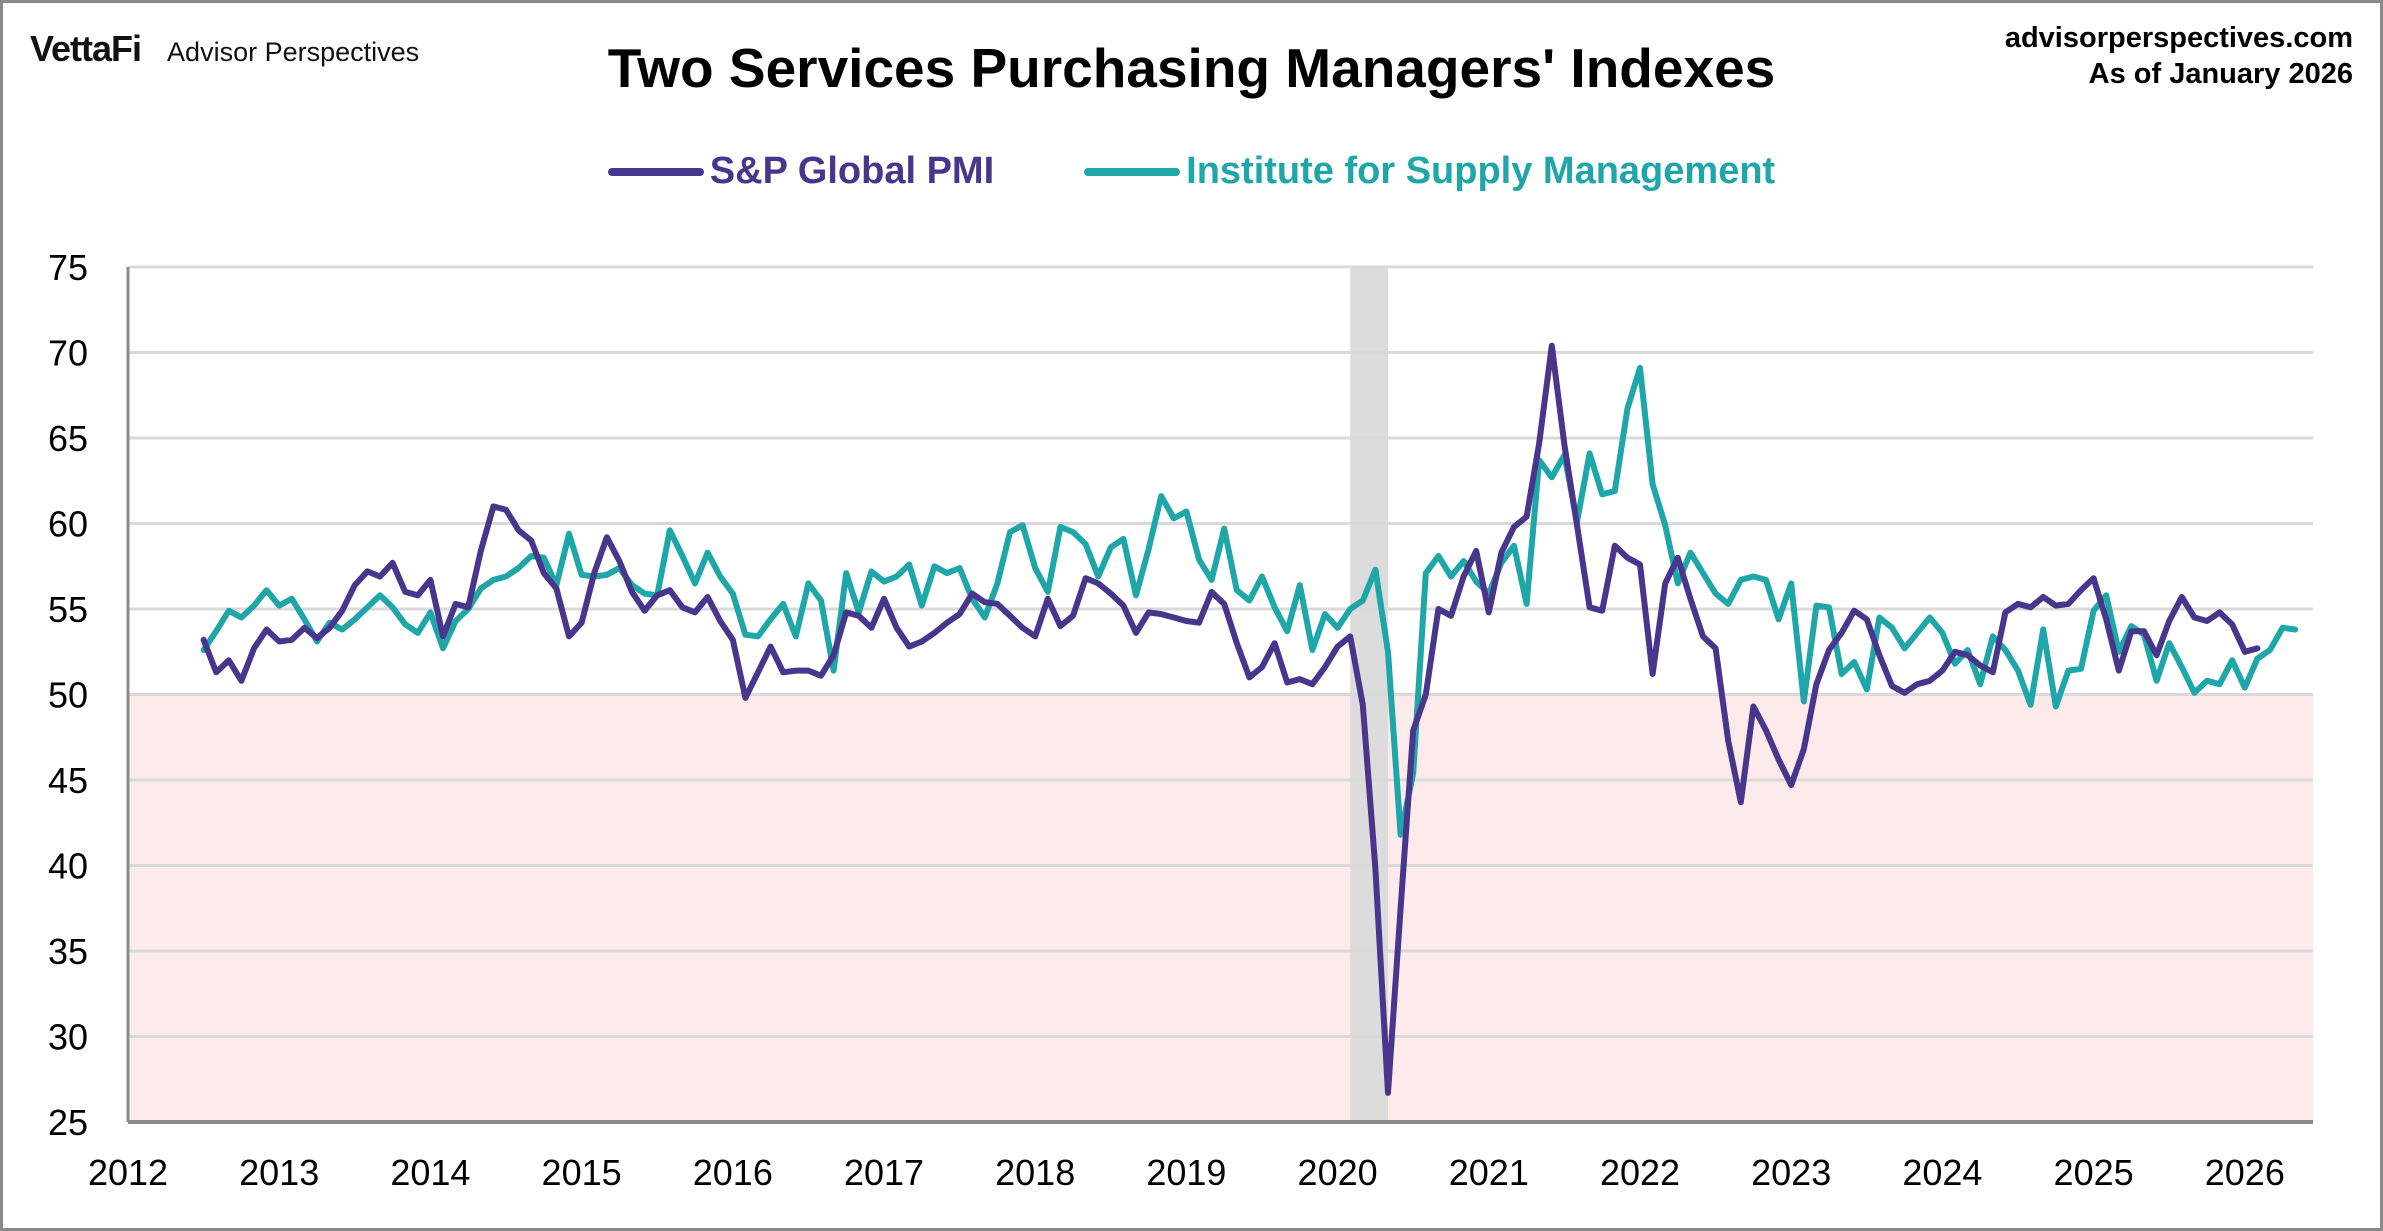  I want to click on x-tick-label: 2026, so click(2245, 1172).